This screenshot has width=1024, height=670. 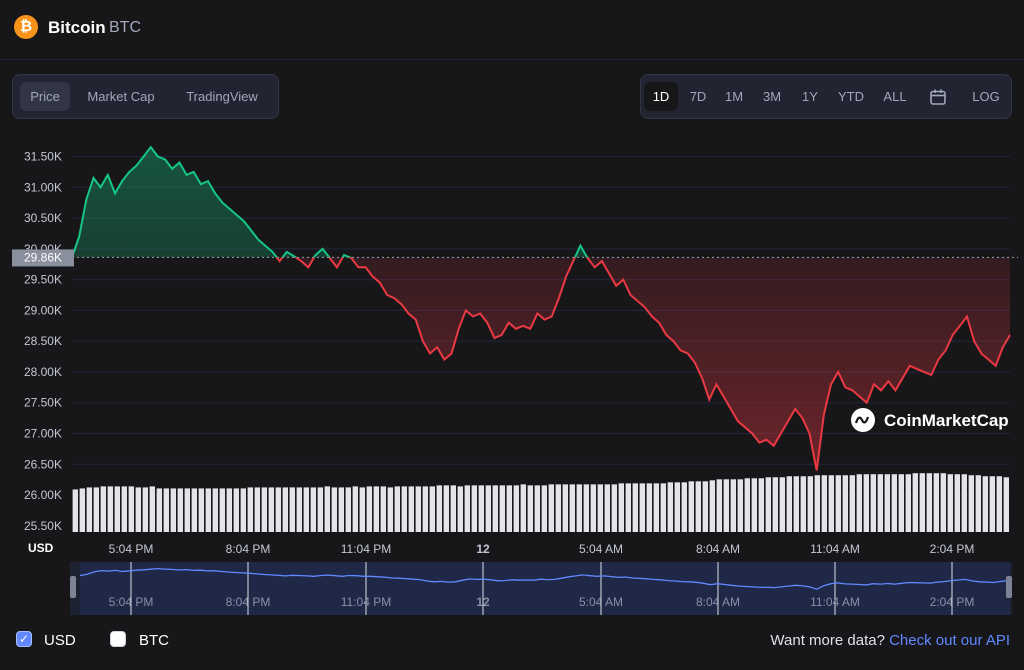 What do you see at coordinates (862, 420) in the screenshot?
I see `coinmarketcap-logo-mark` at bounding box center [862, 420].